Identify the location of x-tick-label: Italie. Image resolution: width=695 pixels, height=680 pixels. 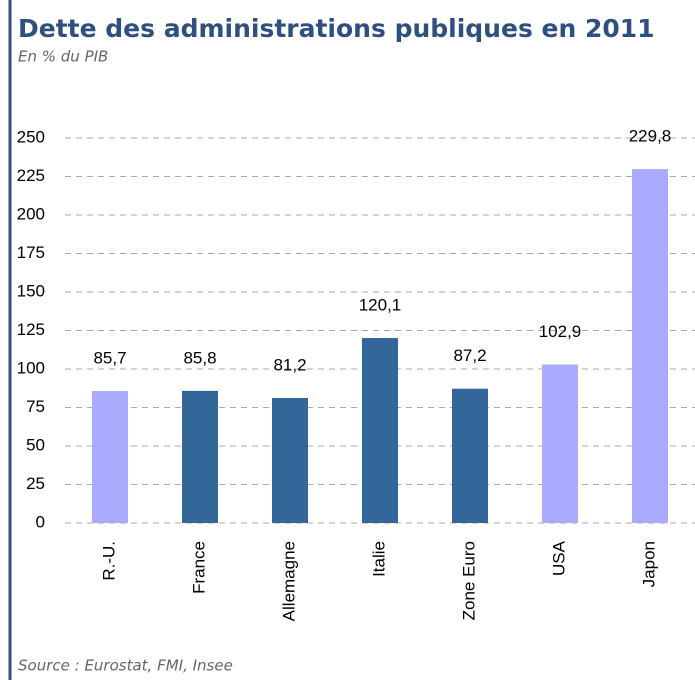
(378, 559).